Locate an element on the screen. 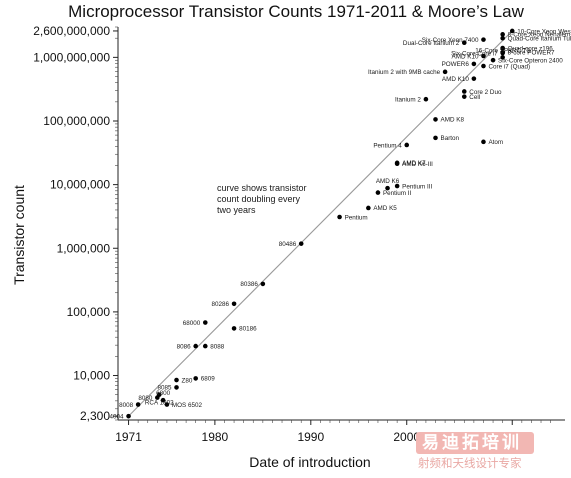 This screenshot has width=571, height=478. data-point-label: RCA 1802 is located at coordinates (159, 403).